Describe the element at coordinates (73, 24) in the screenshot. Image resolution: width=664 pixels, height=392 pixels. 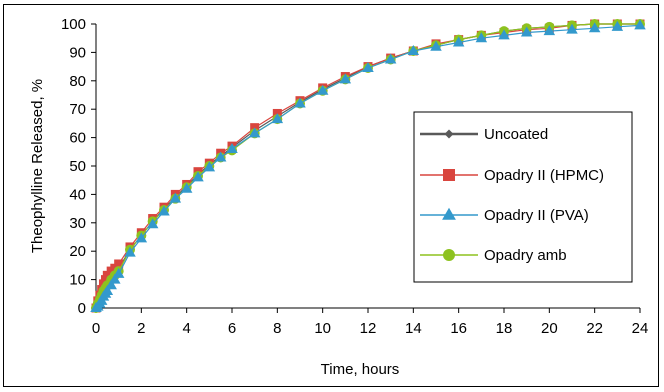
I see `y-tick-label: 100` at that location.